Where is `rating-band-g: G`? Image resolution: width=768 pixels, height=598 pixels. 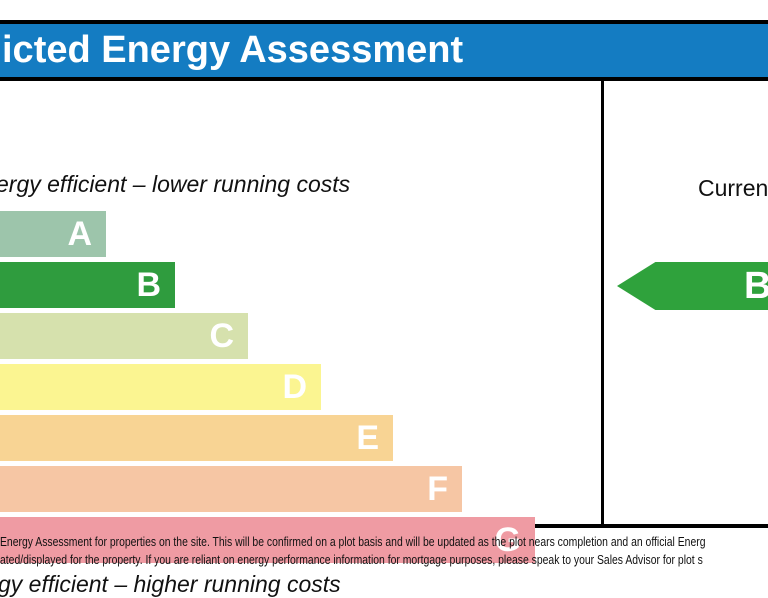 rating-band-g: G is located at coordinates (267, 540).